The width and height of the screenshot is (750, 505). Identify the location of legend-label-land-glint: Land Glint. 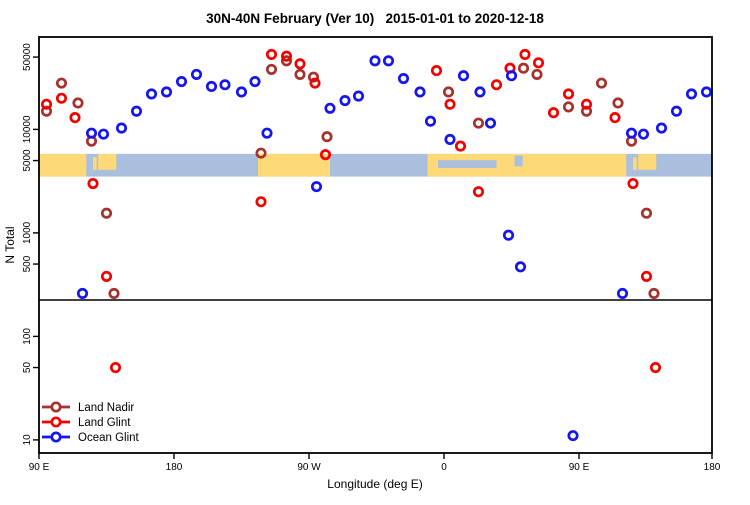
(104, 423).